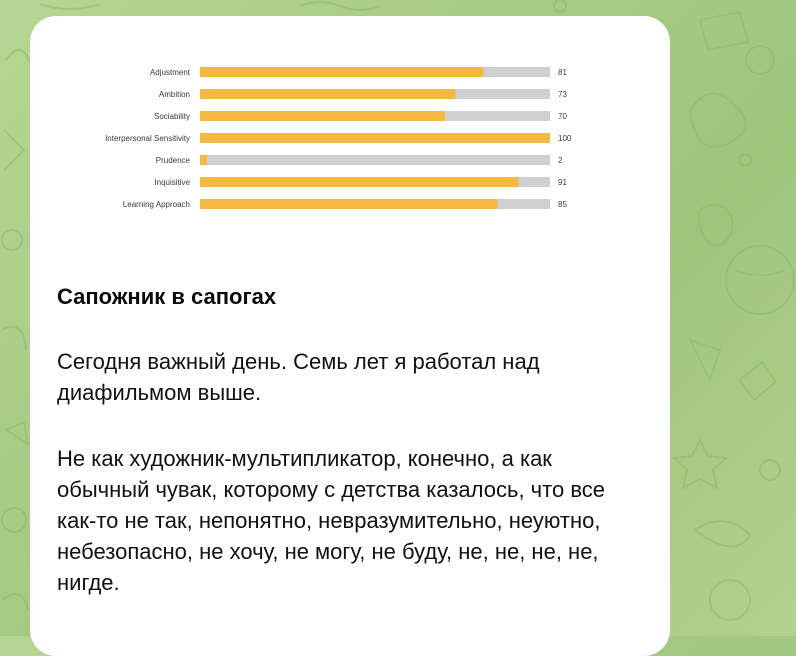  I want to click on bar-interpersonal-sensitivity, so click(375, 138).